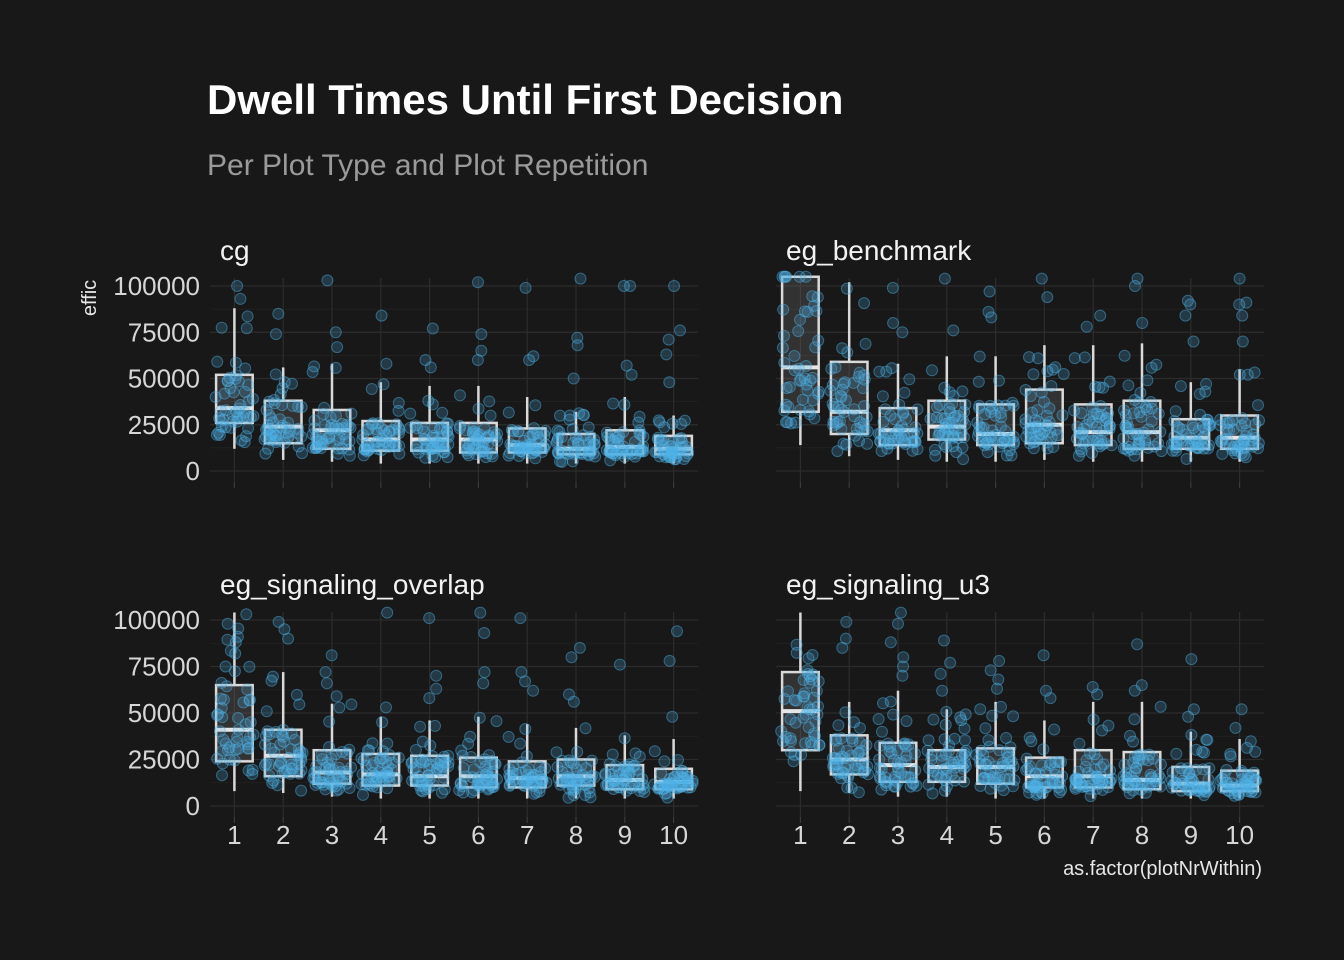 Image resolution: width=1344 pixels, height=960 pixels. What do you see at coordinates (352, 584) in the screenshot?
I see `panel-title: eg_signaling_overlap` at bounding box center [352, 584].